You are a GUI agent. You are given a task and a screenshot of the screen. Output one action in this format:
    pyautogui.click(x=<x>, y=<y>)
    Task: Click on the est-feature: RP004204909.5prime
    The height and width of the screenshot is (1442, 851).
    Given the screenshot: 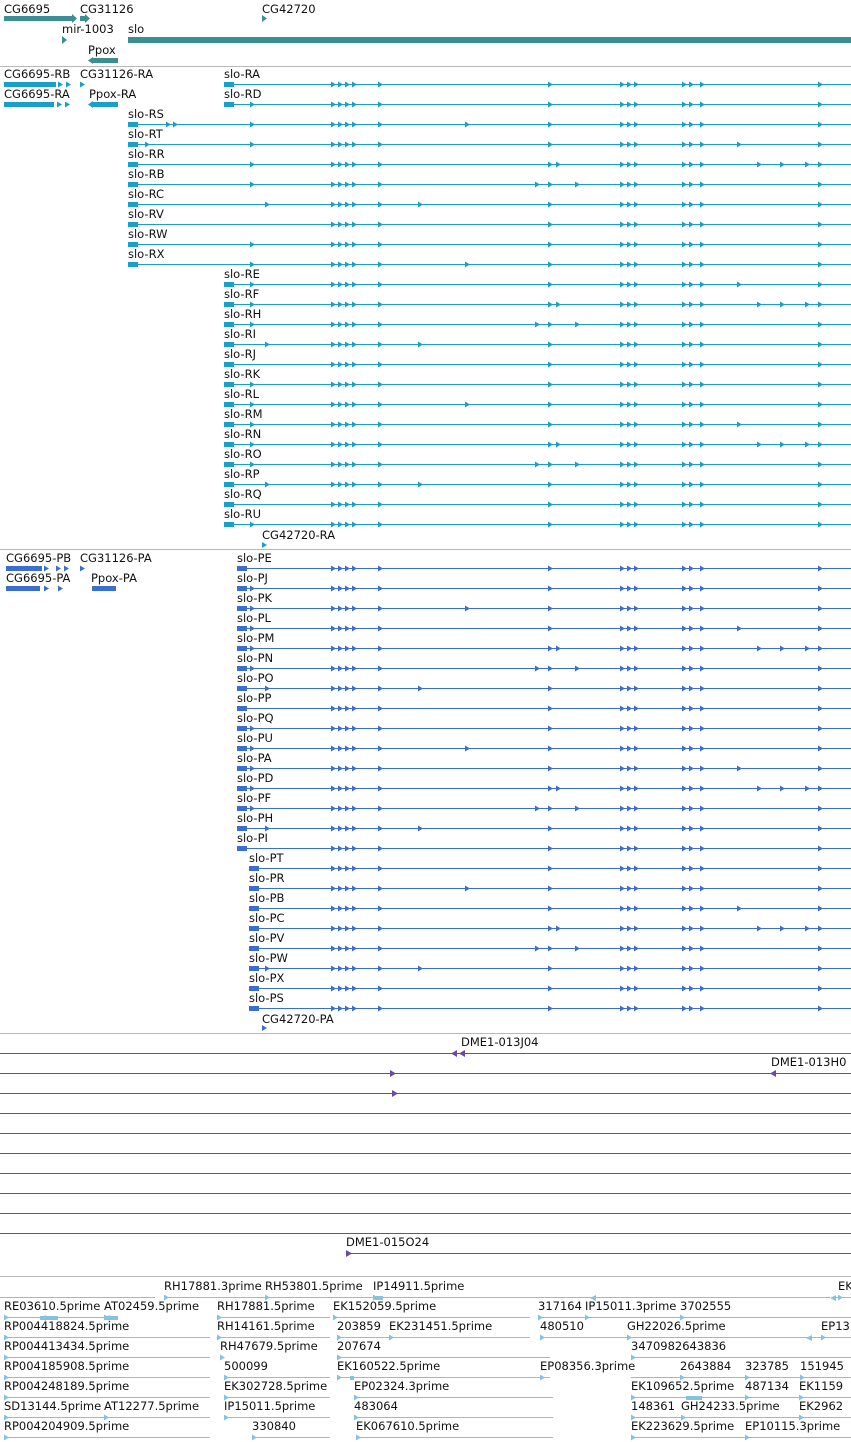 What is the action you would take?
    pyautogui.click(x=66, y=1430)
    